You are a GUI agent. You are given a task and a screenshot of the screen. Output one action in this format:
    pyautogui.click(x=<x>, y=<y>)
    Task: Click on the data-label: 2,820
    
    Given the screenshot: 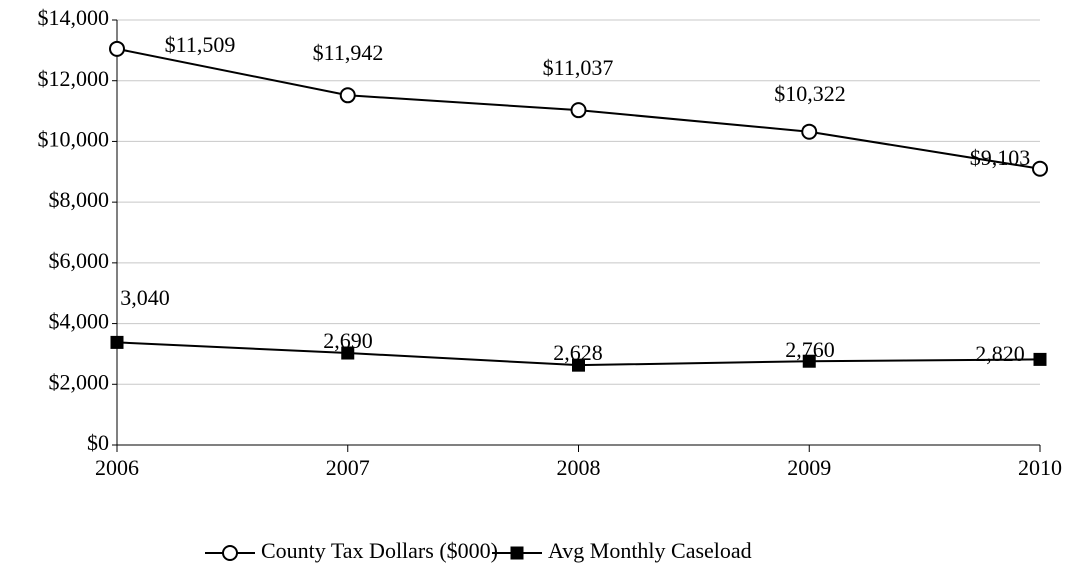 What is the action you would take?
    pyautogui.click(x=1000, y=353)
    